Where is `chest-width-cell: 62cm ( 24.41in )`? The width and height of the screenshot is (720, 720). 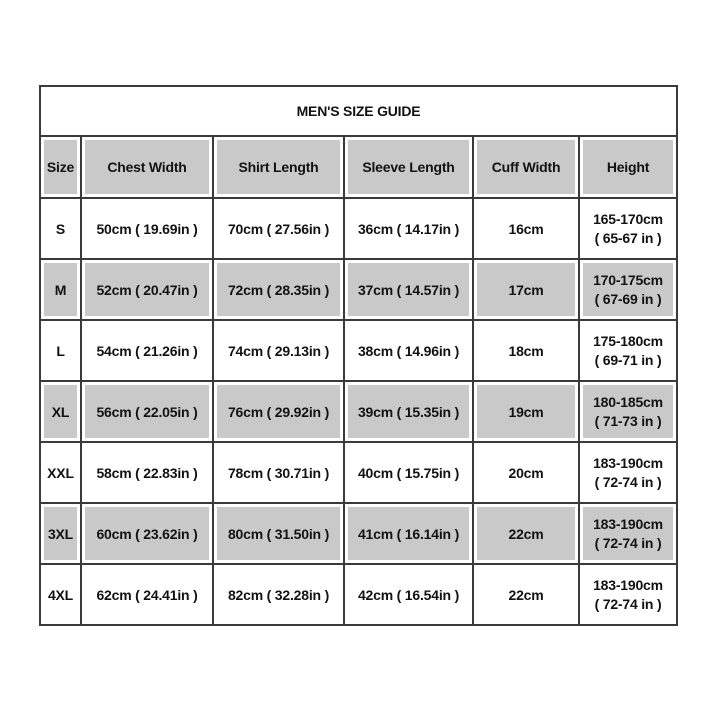
chest-width-cell: 62cm ( 24.41in ) is located at coordinates (147, 594).